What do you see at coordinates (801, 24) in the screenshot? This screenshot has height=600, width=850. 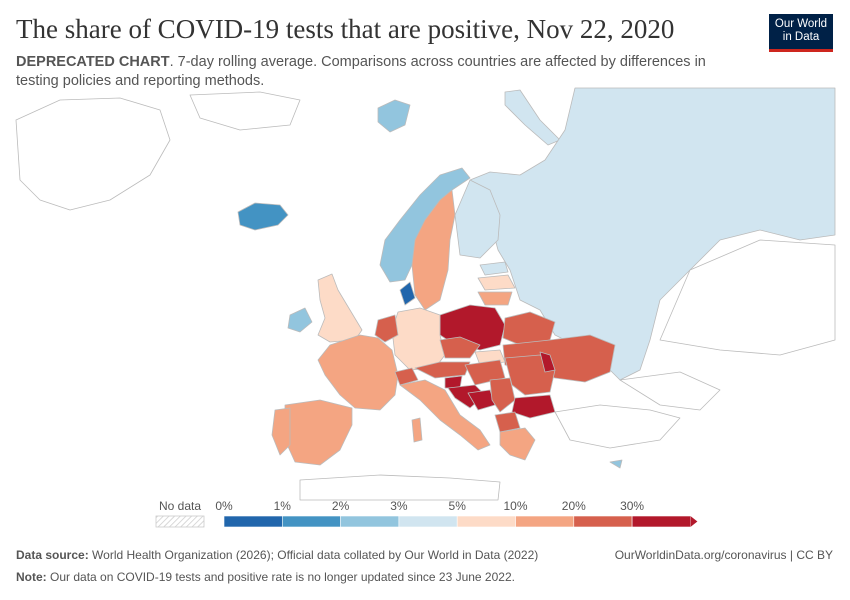 I see `logo-line1: Our World` at bounding box center [801, 24].